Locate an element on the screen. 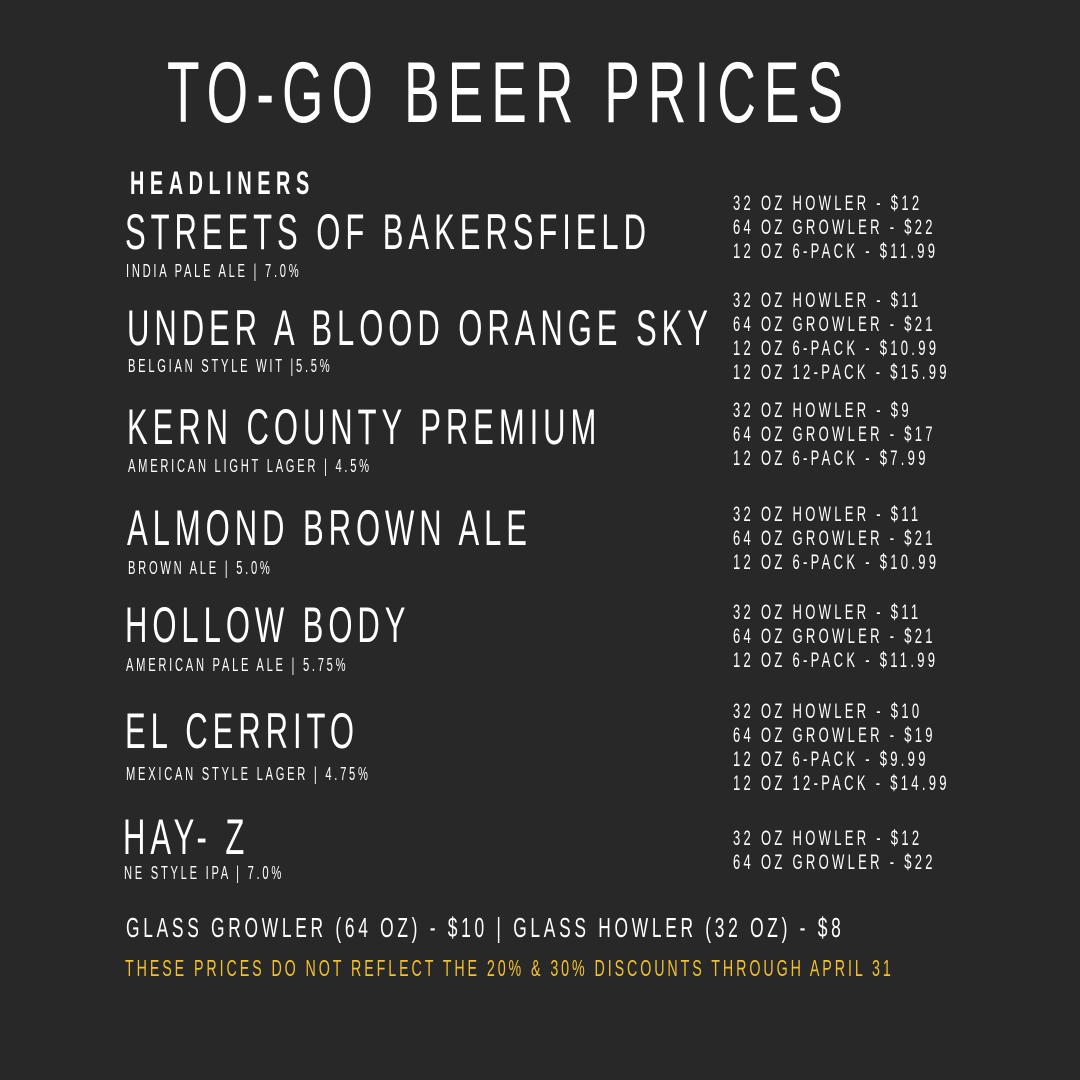 This screenshot has width=1080, height=1080. page-title: TO-GO BEER PRICES is located at coordinates (509, 93).